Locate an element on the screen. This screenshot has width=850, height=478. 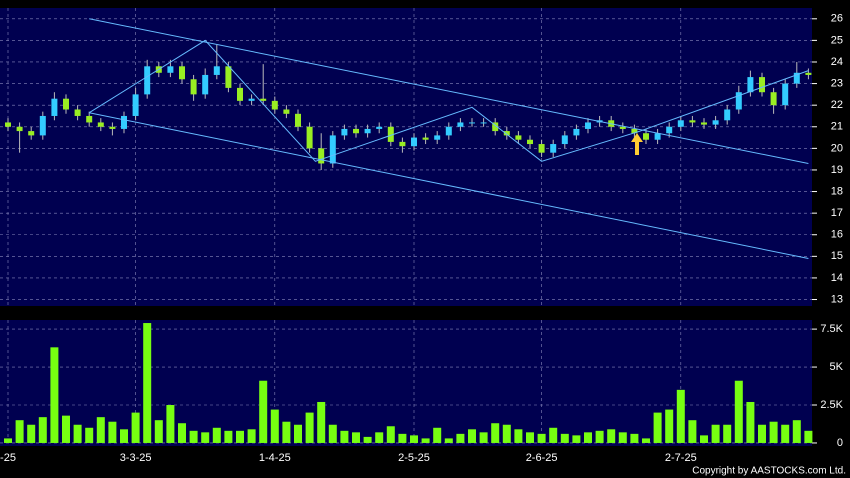
x-tick-label: 3-3-25 is located at coordinates (136, 458).